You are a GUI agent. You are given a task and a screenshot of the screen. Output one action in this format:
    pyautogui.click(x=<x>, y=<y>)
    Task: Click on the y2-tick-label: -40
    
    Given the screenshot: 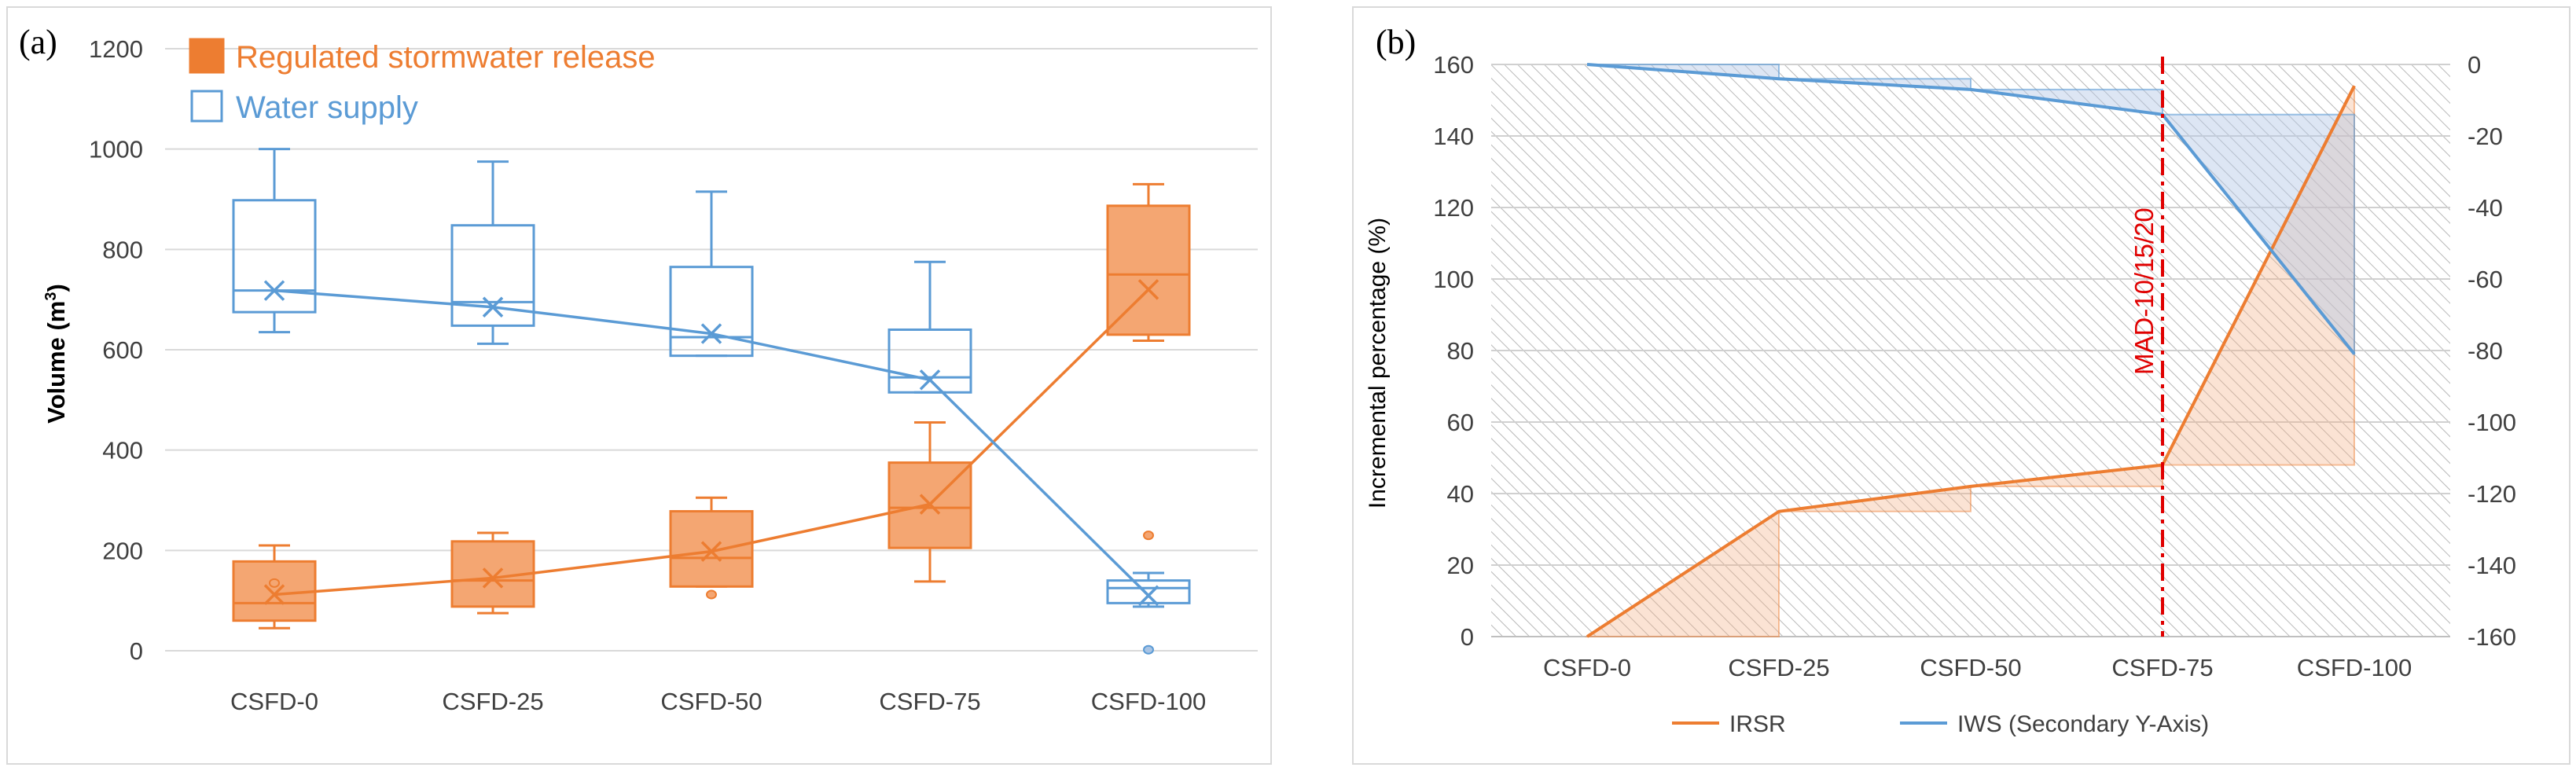 What is the action you would take?
    pyautogui.click(x=2485, y=208)
    